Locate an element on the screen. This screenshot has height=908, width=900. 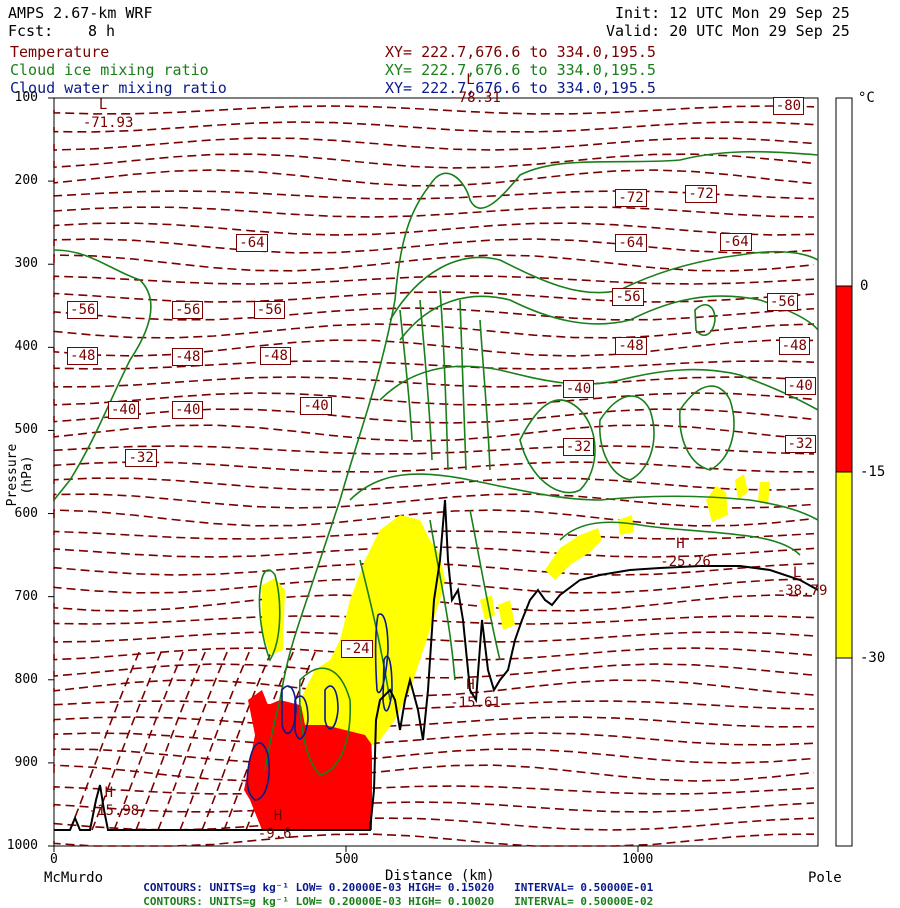
extremum-value: -9.6 is located at coordinates (274, 833).